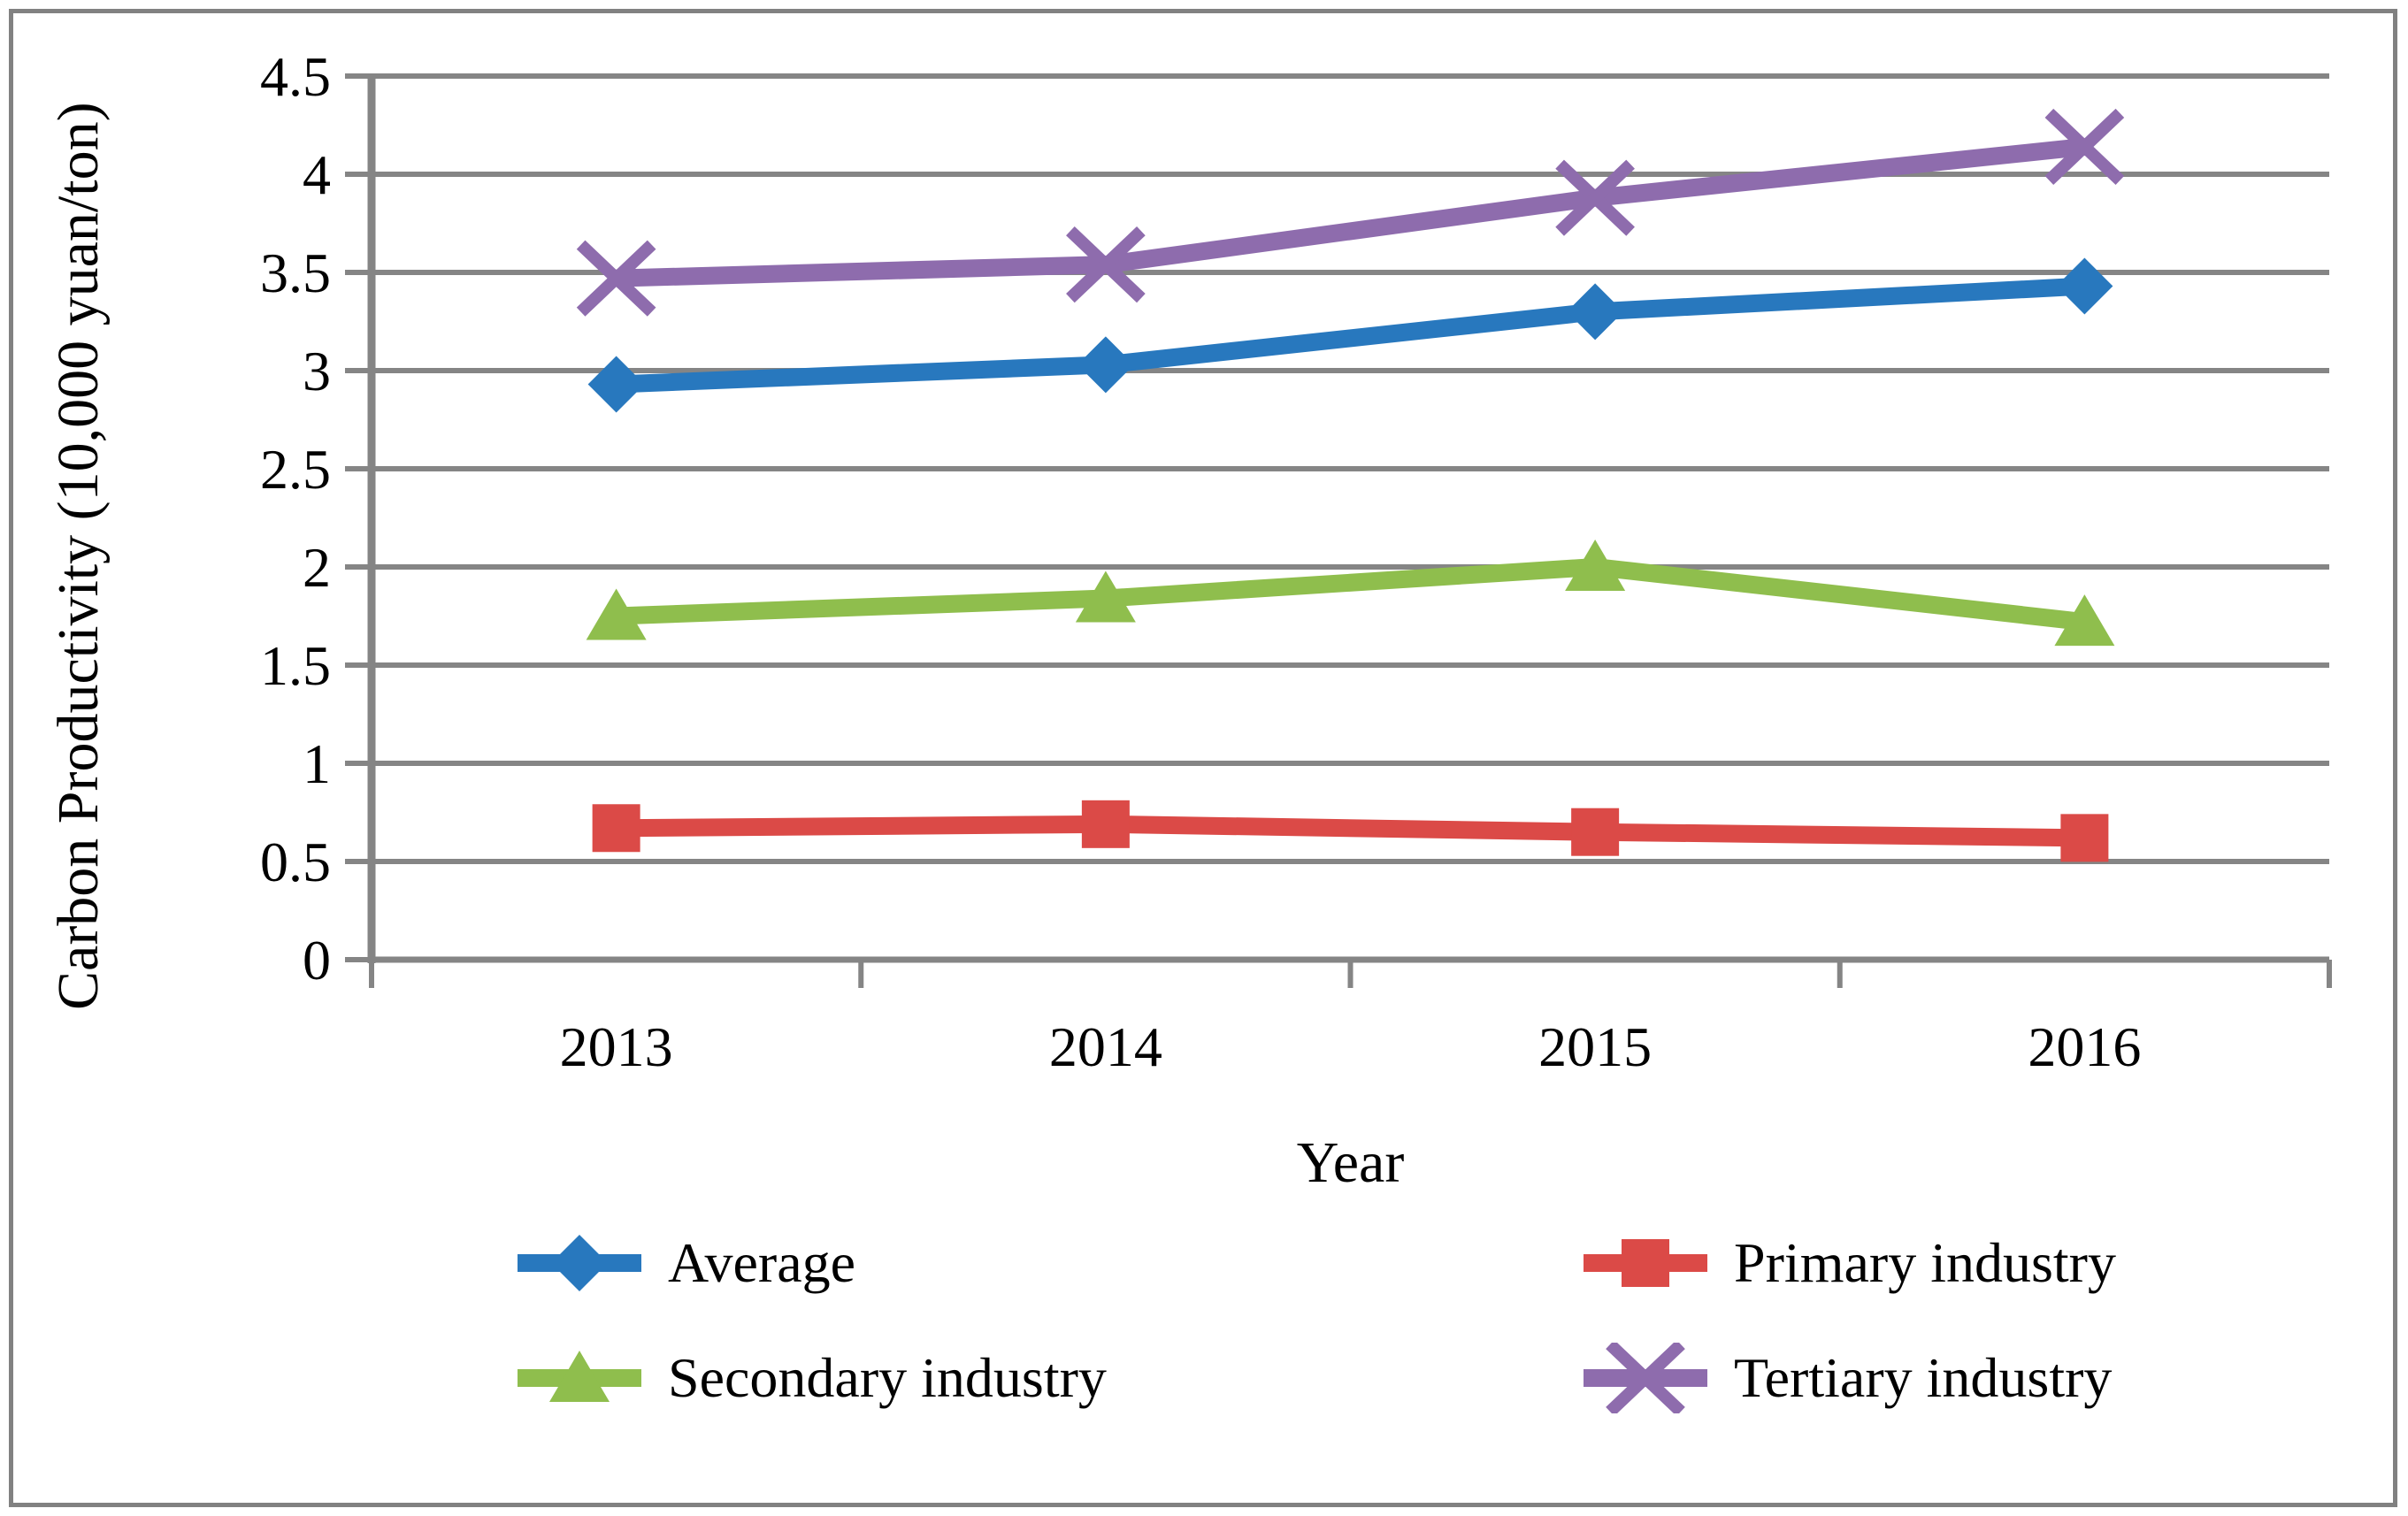 The height and width of the screenshot is (1516, 2408). I want to click on legend-entry-tertiary-industry: Tertiary industry, so click(1847, 1378).